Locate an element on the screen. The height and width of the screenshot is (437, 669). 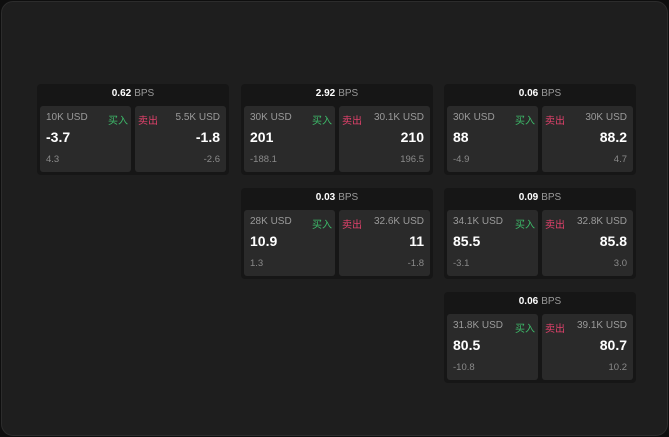
bid-amount: 34.1K USD is located at coordinates (478, 221).